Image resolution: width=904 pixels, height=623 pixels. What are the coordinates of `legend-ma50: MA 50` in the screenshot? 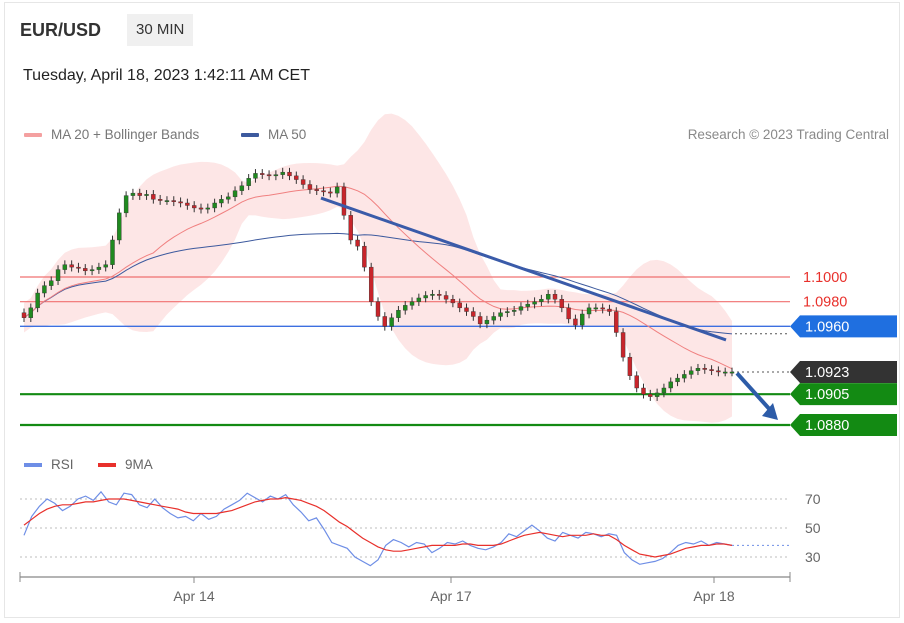 It's located at (273, 134).